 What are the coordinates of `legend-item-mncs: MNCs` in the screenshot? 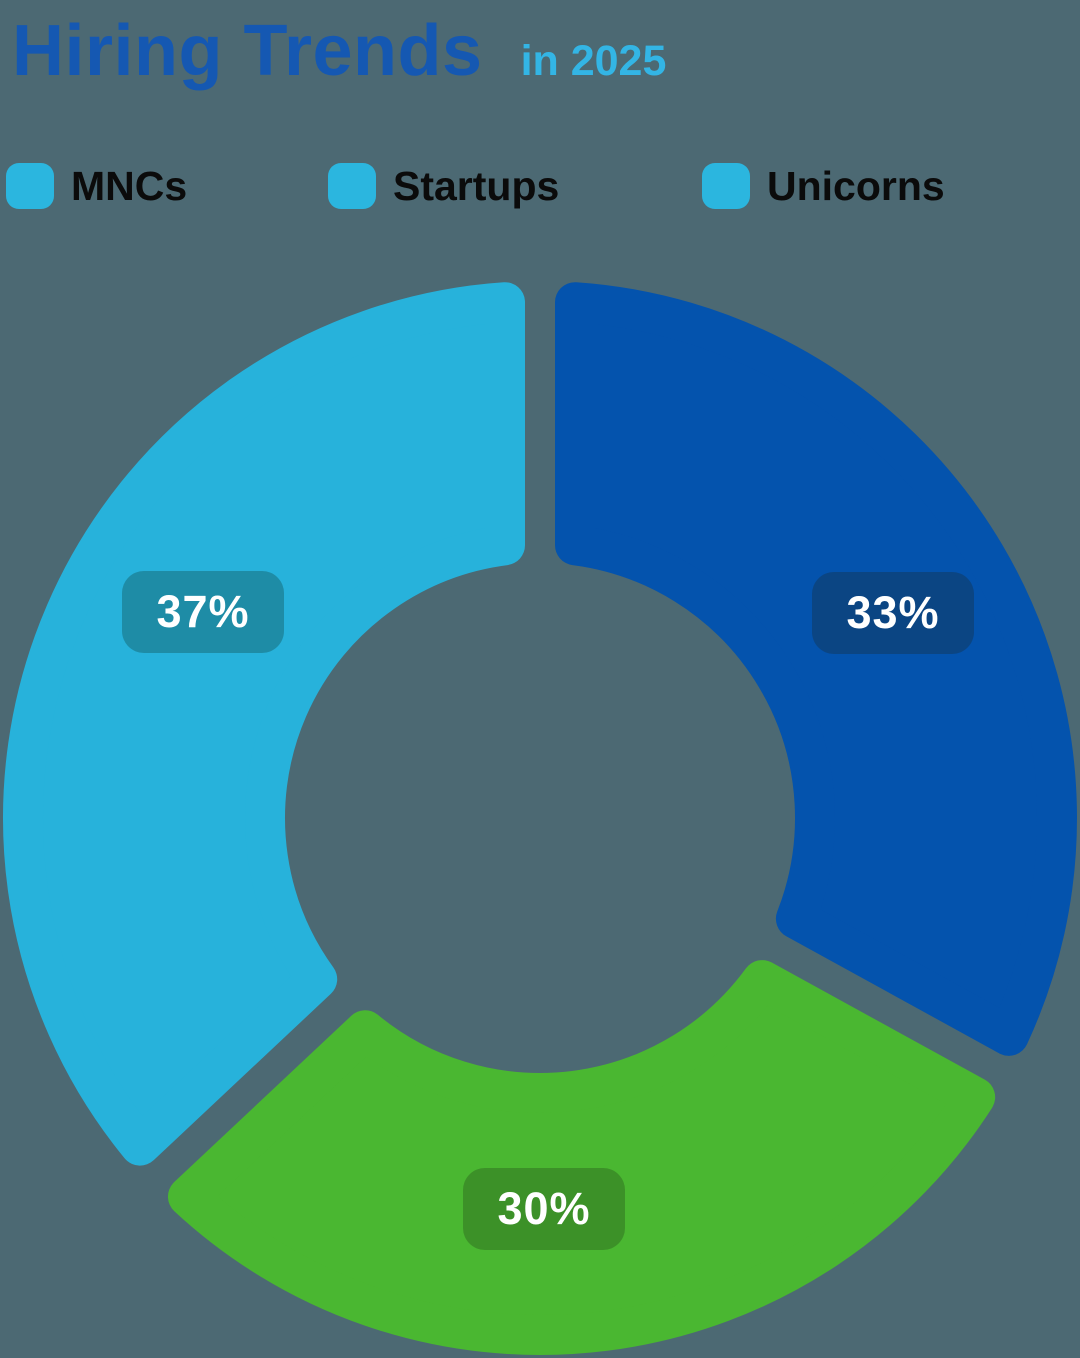 It's located at (96, 186).